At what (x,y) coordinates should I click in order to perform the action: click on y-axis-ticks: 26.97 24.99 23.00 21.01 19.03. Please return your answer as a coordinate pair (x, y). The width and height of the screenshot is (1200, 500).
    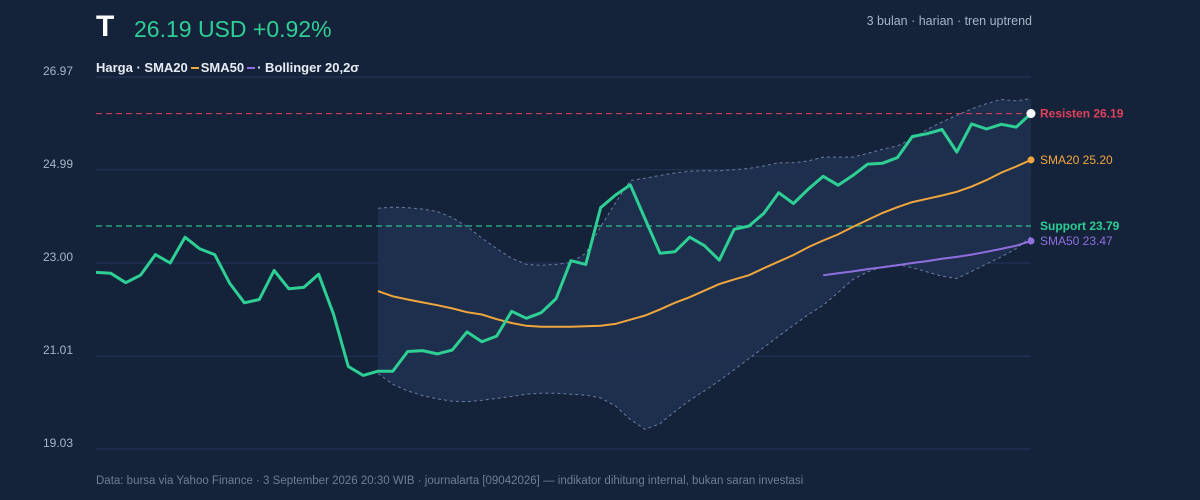
    Looking at the image, I should click on (58, 257).